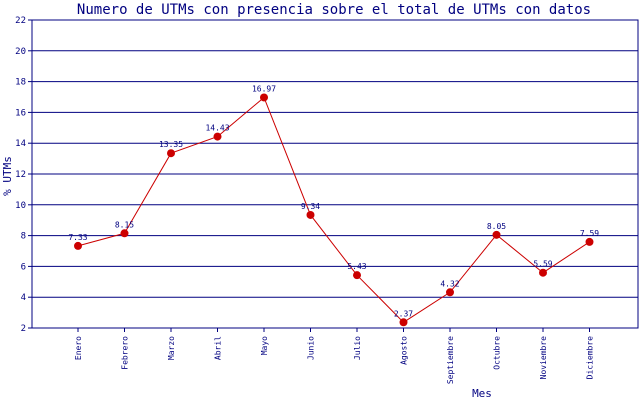 The width and height of the screenshot is (640, 400). Describe the element at coordinates (218, 348) in the screenshot. I see `x-tick-label: Abril` at that location.